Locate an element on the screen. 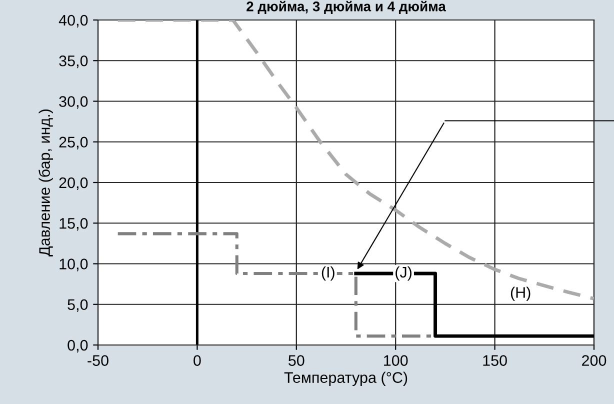 Image resolution: width=614 pixels, height=404 pixels. x-tick-label: 0 is located at coordinates (197, 360).